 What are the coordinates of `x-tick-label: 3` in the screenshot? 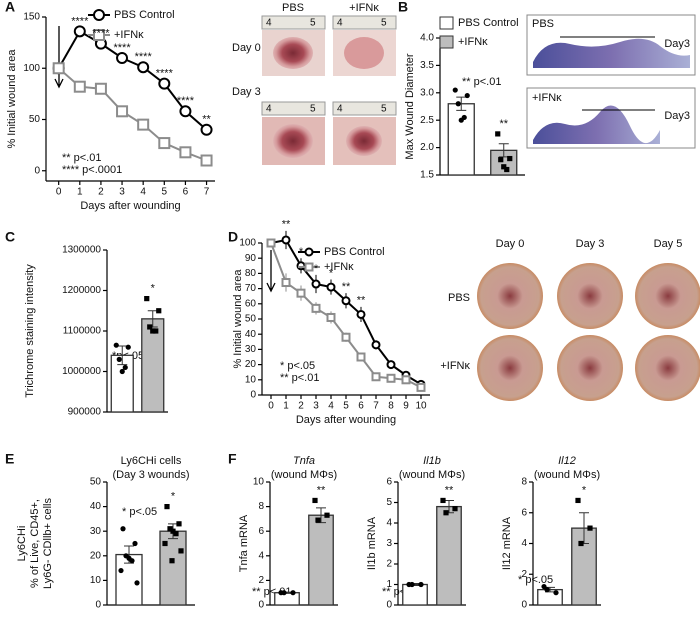 It's located at (122, 192).